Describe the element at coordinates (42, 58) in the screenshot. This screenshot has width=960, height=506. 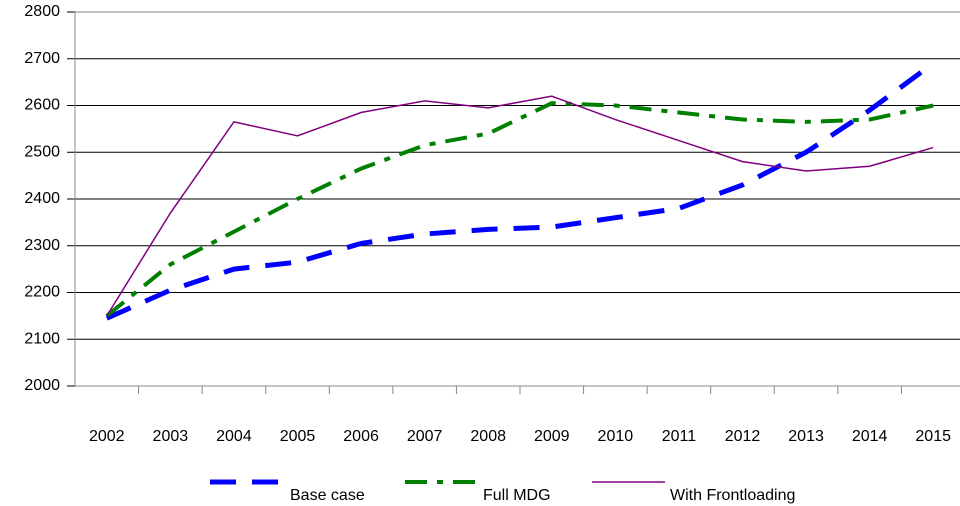
I see `y-tick-label: 2700` at that location.